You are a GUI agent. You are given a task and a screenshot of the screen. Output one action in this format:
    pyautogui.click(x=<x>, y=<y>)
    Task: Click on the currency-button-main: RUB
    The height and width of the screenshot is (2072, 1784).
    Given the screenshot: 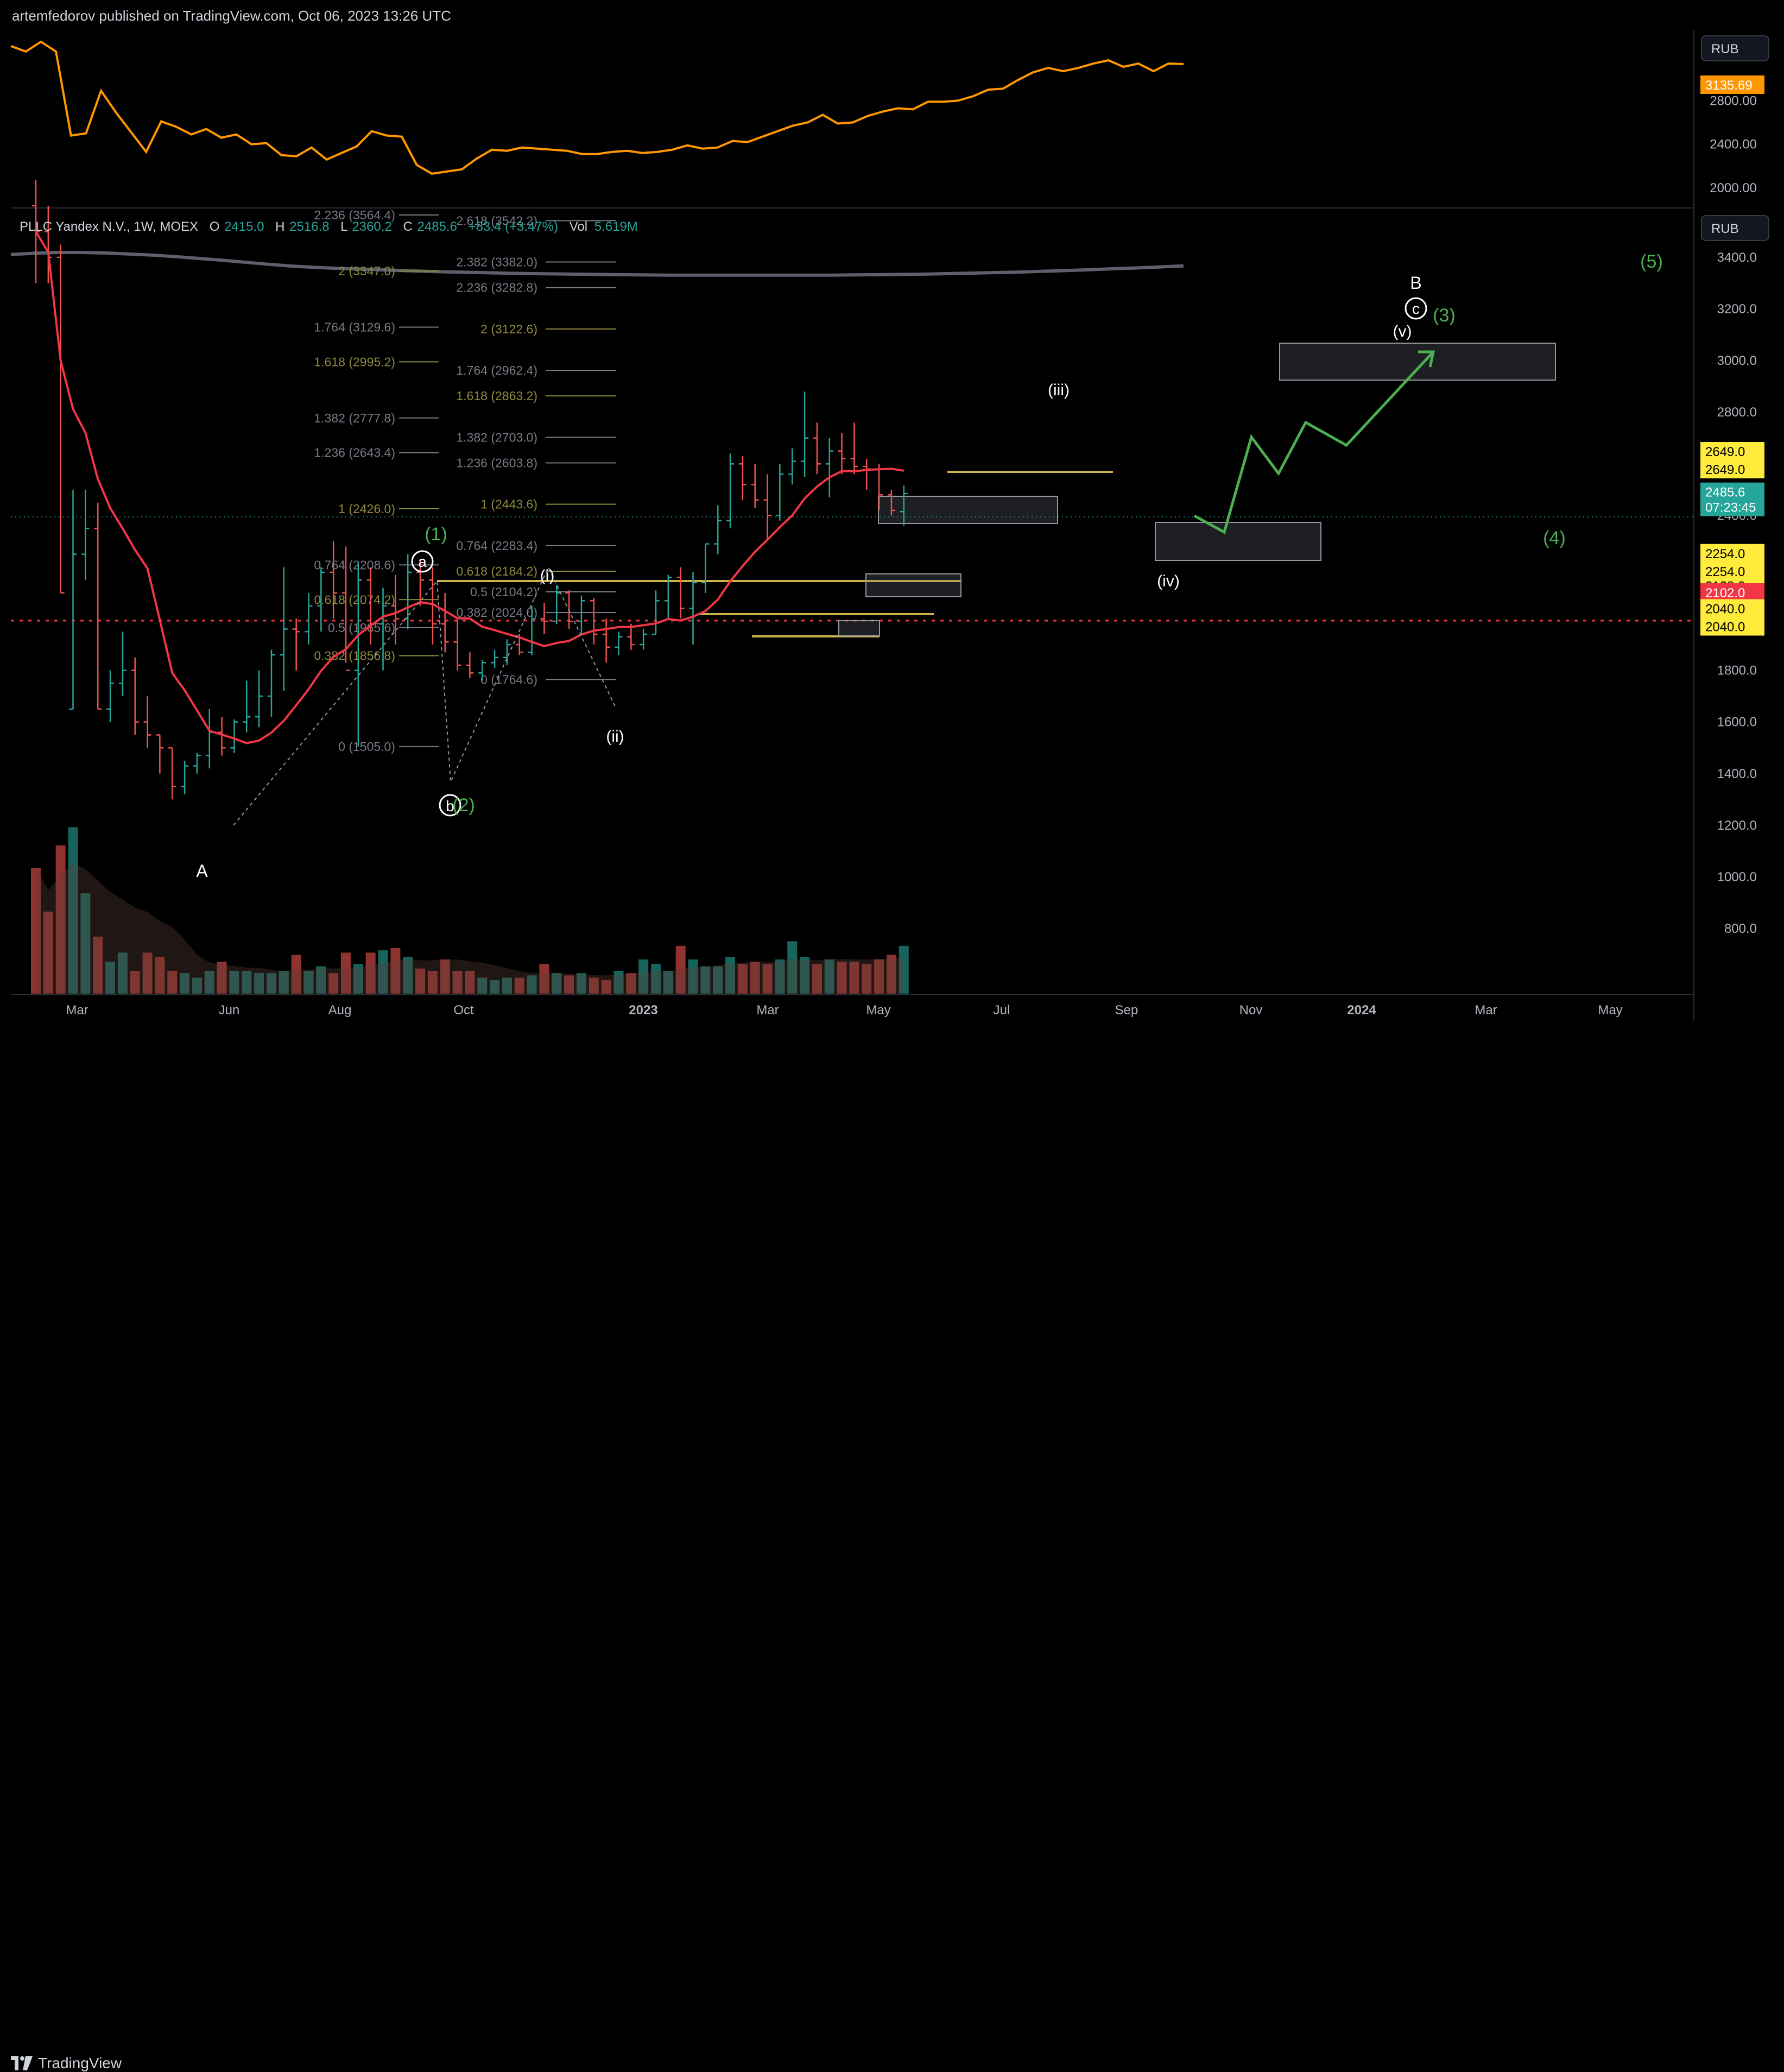 What is the action you would take?
    pyautogui.click(x=1735, y=228)
    